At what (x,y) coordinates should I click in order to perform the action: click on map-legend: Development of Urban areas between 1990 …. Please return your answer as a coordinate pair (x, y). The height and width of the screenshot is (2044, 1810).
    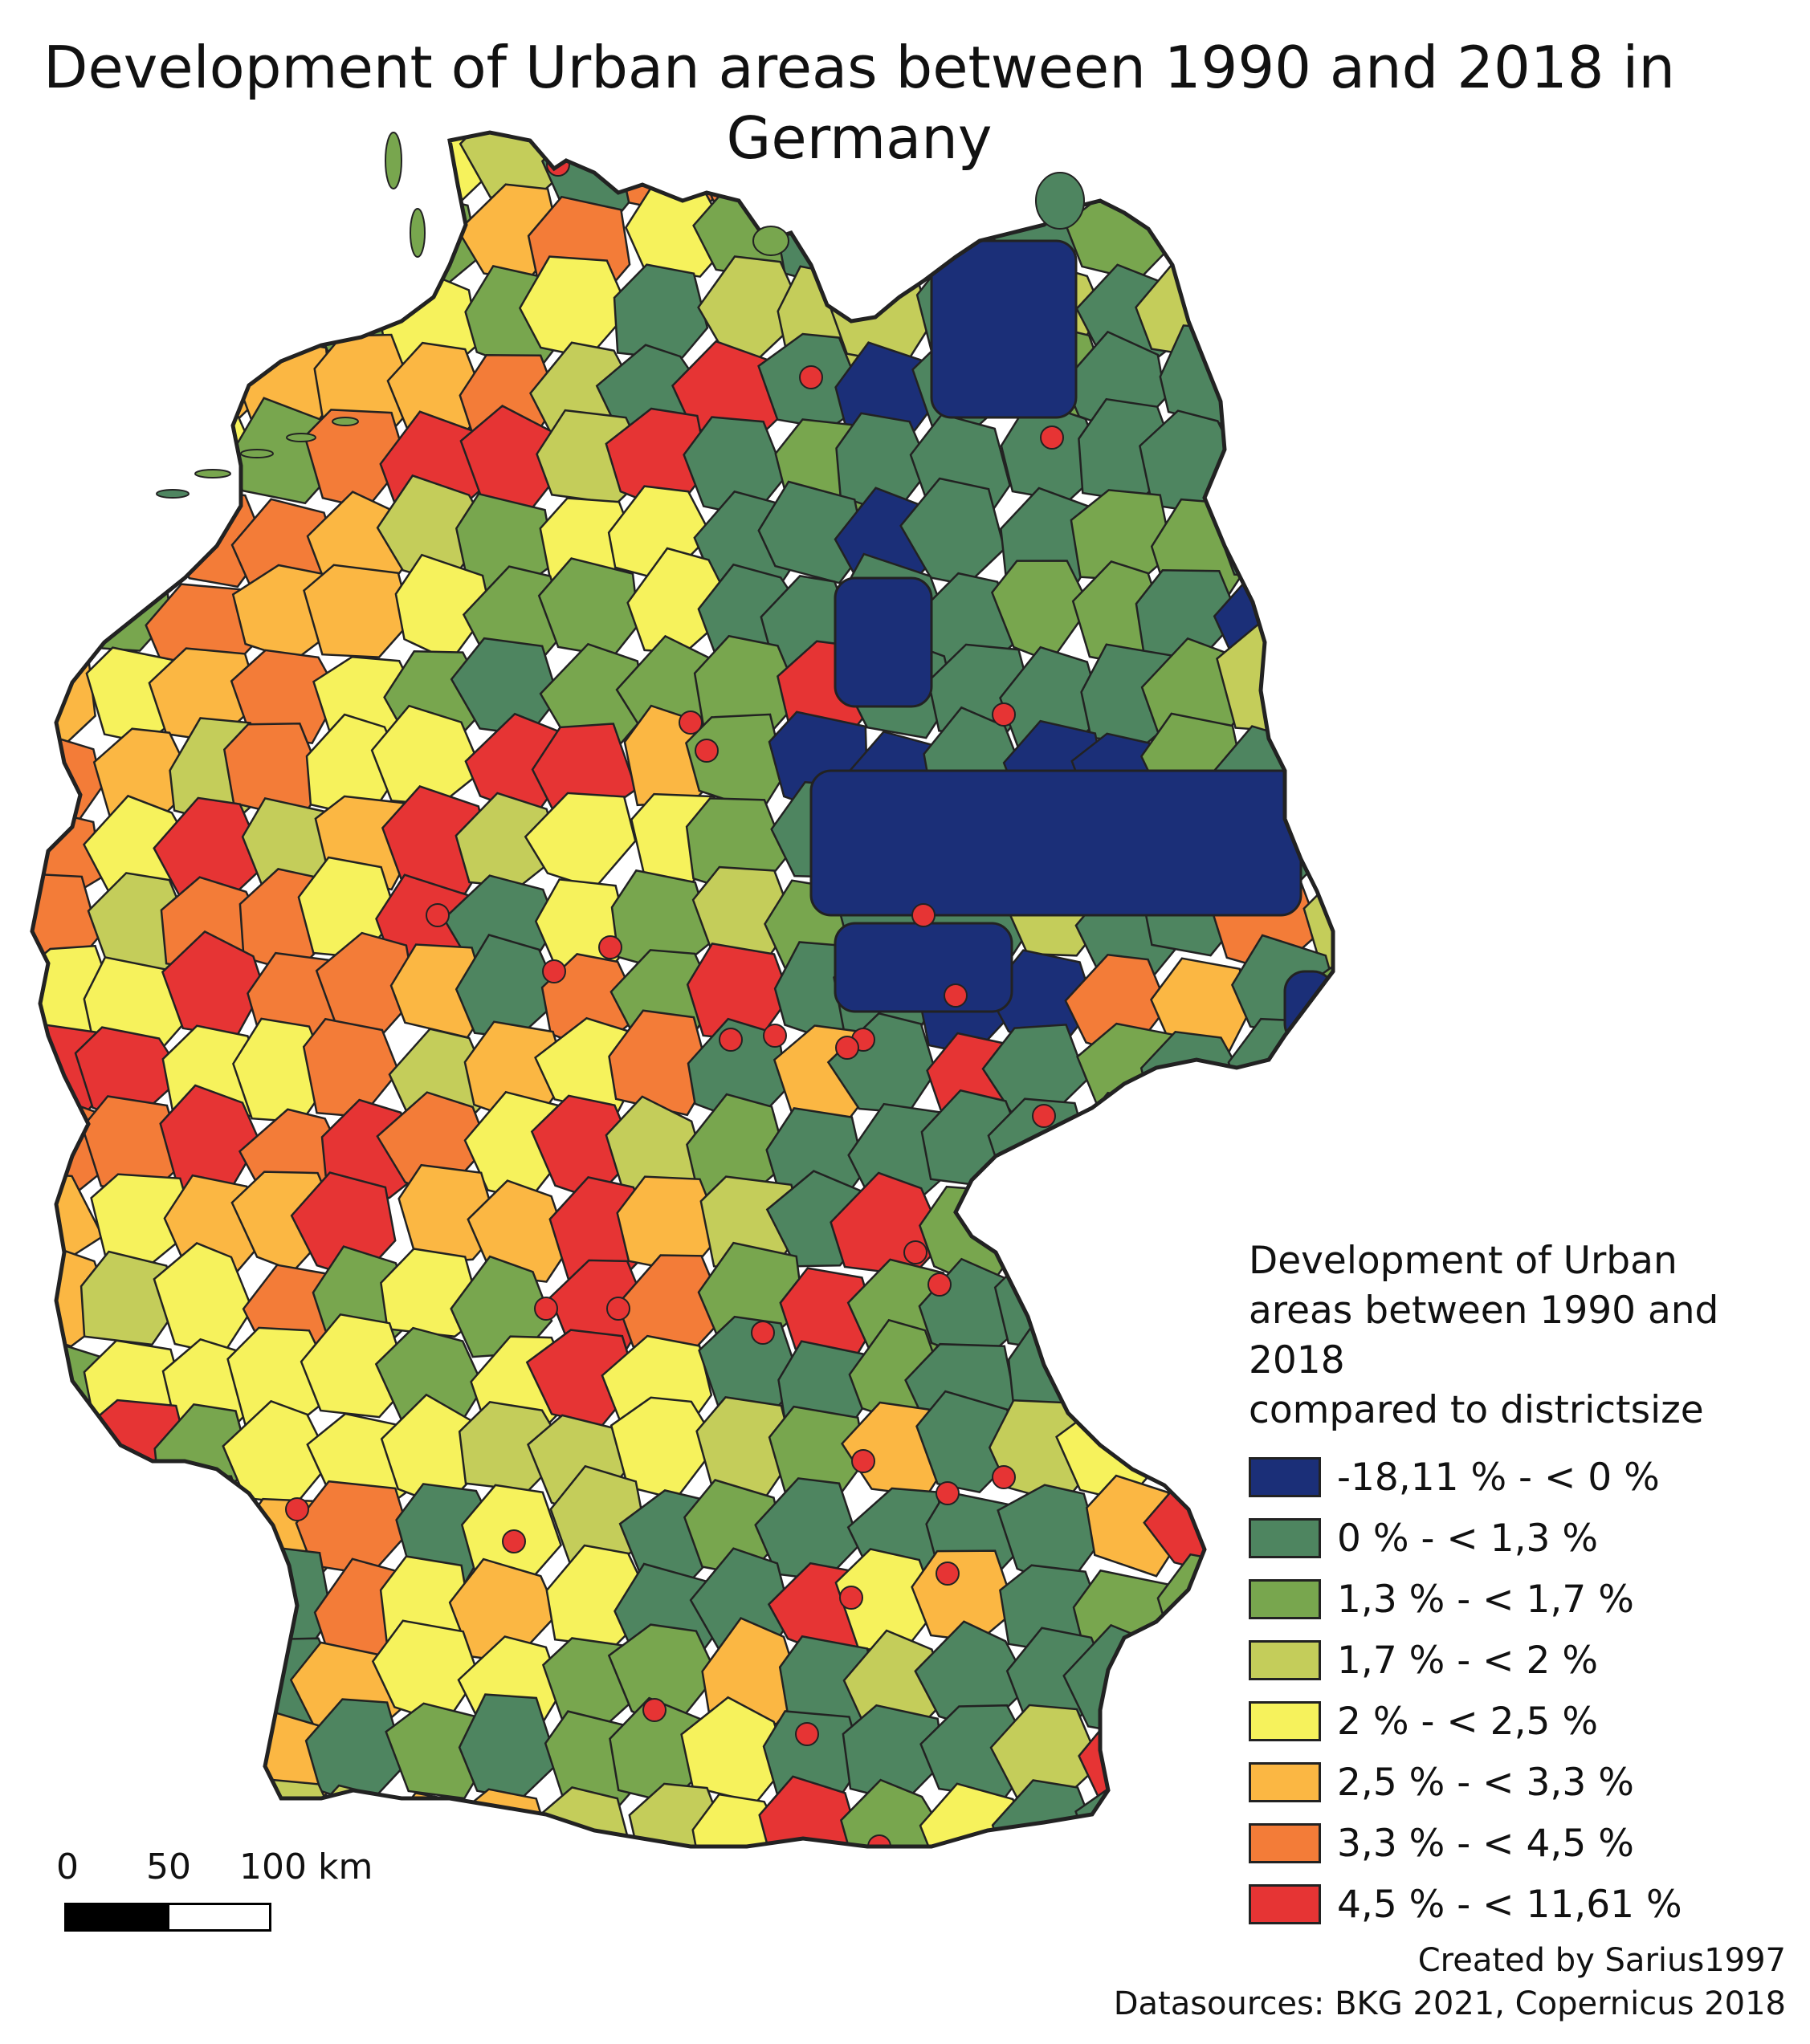
    Looking at the image, I should click on (1514, 1585).